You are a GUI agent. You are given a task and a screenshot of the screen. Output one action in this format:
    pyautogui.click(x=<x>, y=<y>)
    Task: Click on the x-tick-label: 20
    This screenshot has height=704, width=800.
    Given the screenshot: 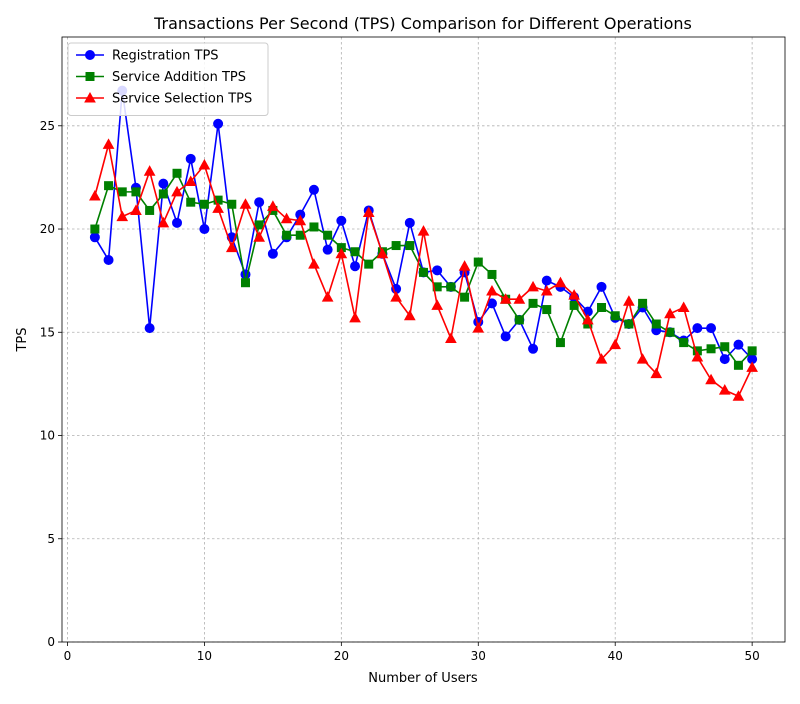 What is the action you would take?
    pyautogui.click(x=341, y=656)
    